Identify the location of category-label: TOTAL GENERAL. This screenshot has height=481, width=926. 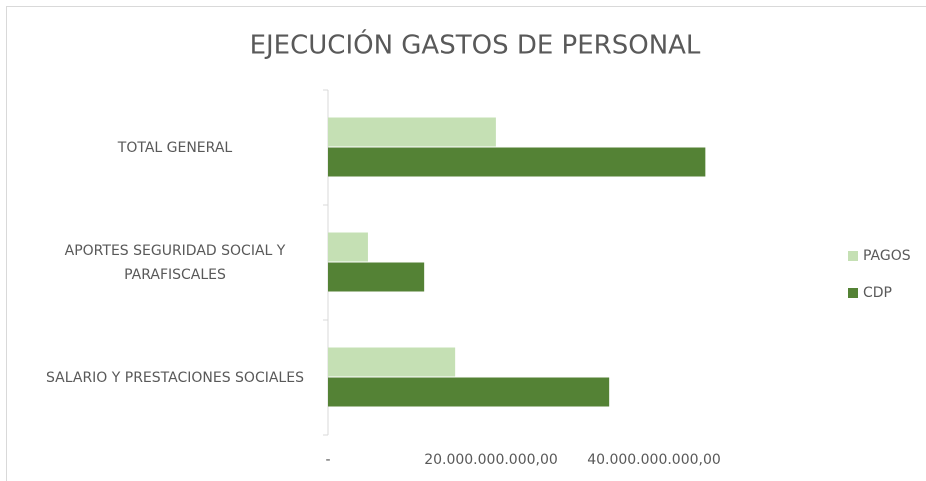
(175, 147).